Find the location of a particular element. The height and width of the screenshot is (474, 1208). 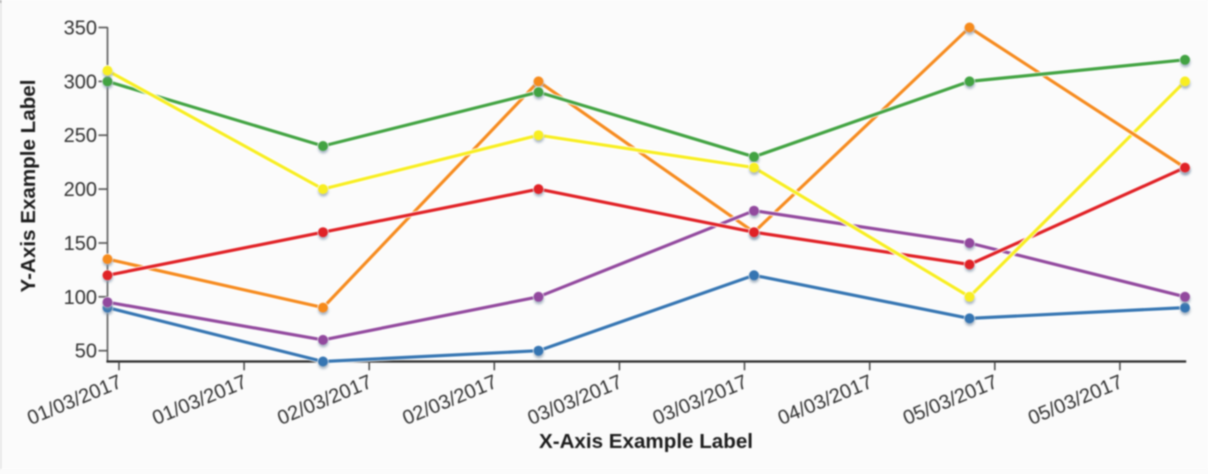

svg-text: 300 is located at coordinates (80, 82).